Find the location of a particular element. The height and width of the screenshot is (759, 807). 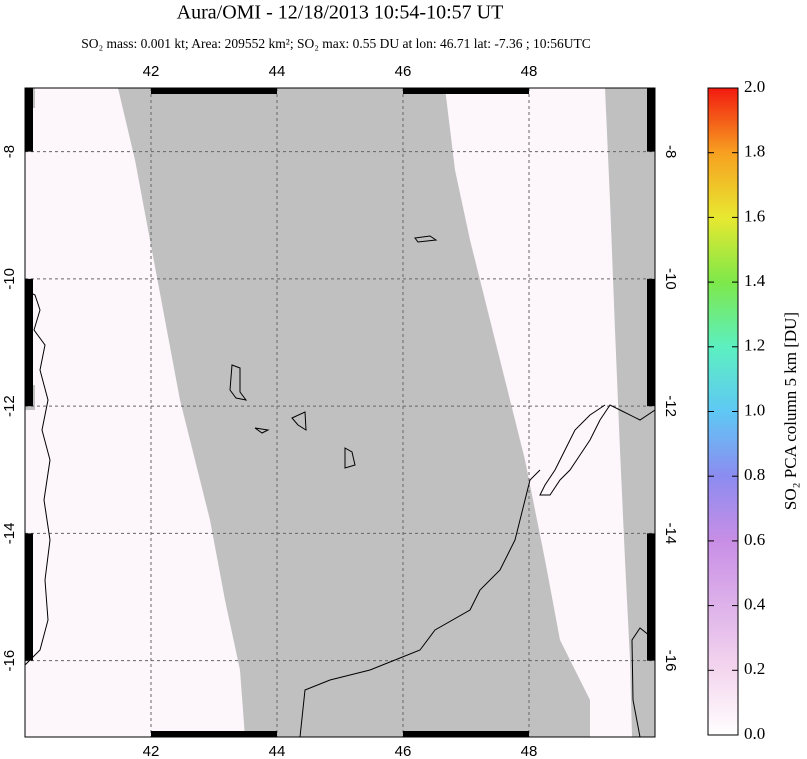

colorbar-tick-label: 0.2 is located at coordinates (754, 668).